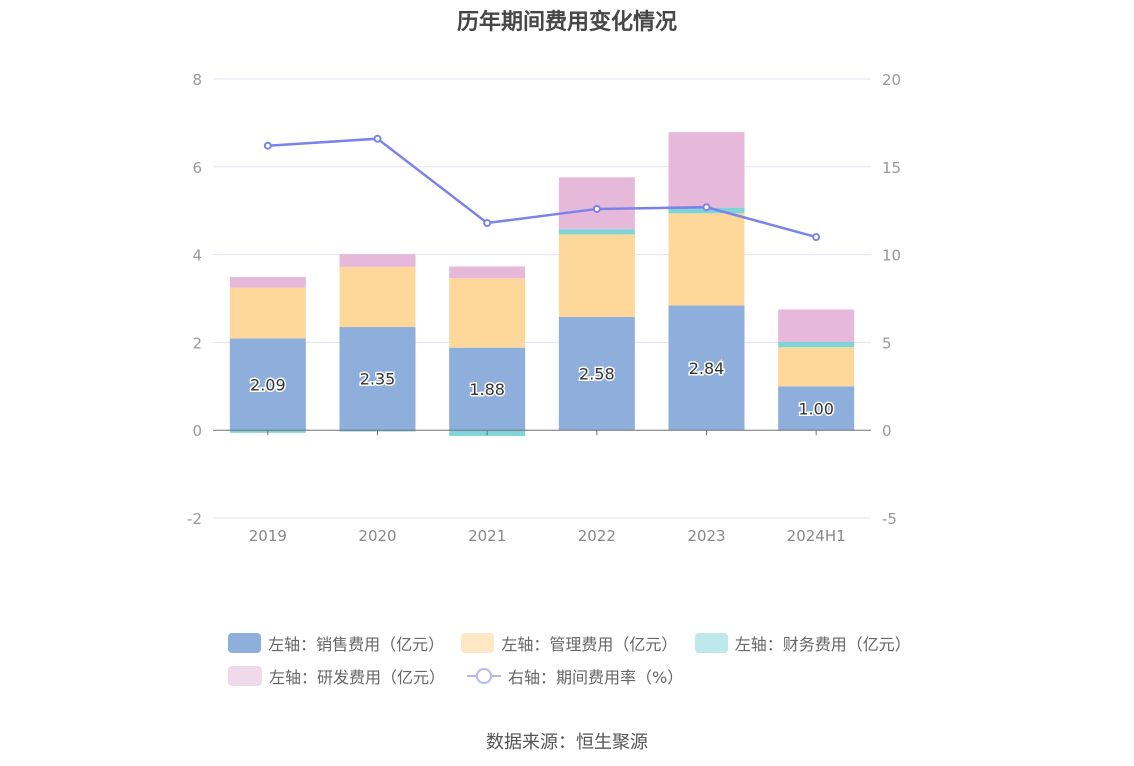 Image resolution: width=1134 pixels, height=766 pixels. I want to click on expense-ratio-line, so click(542, 188).